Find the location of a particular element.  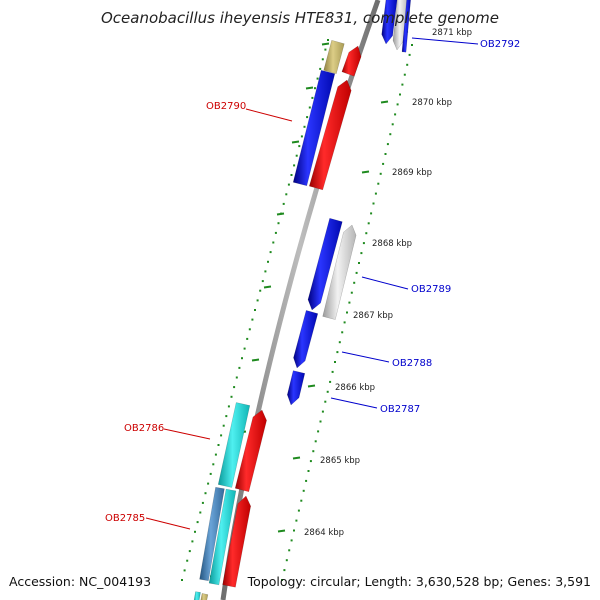

kbp-label-2871: 2871 kbp is located at coordinates (452, 33).